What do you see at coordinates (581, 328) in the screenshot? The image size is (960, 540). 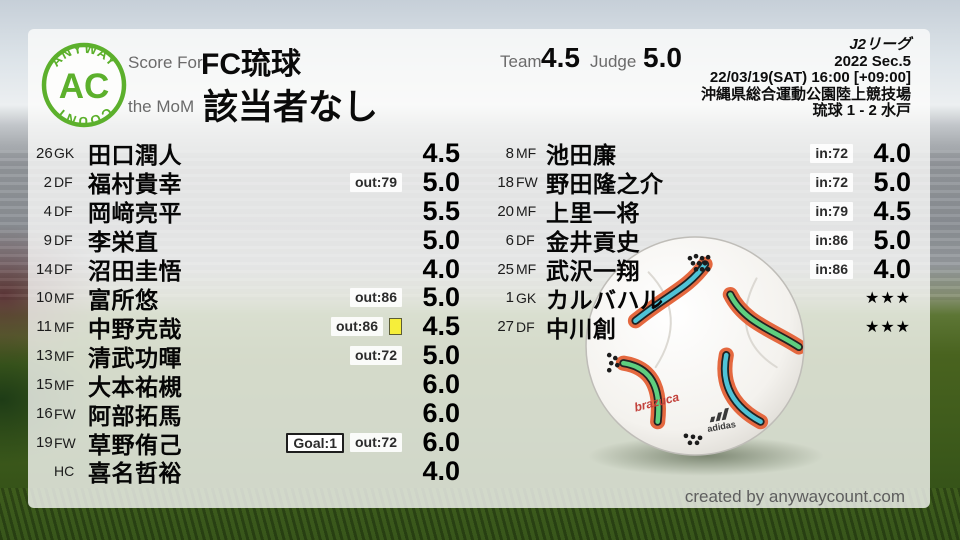 I see `player-name: 中川創` at bounding box center [581, 328].